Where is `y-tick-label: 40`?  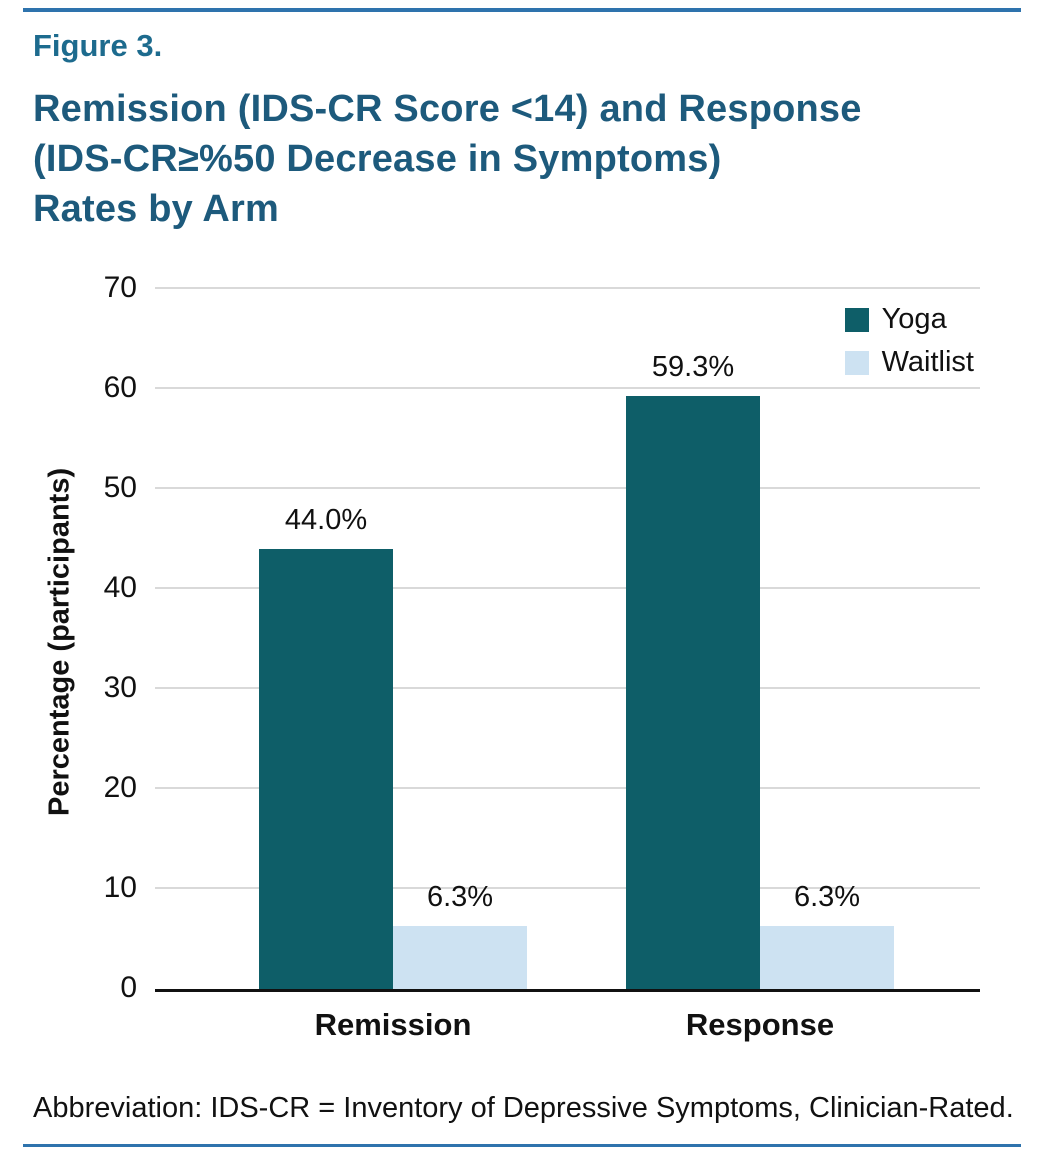
y-tick-label: 40 is located at coordinates (120, 587).